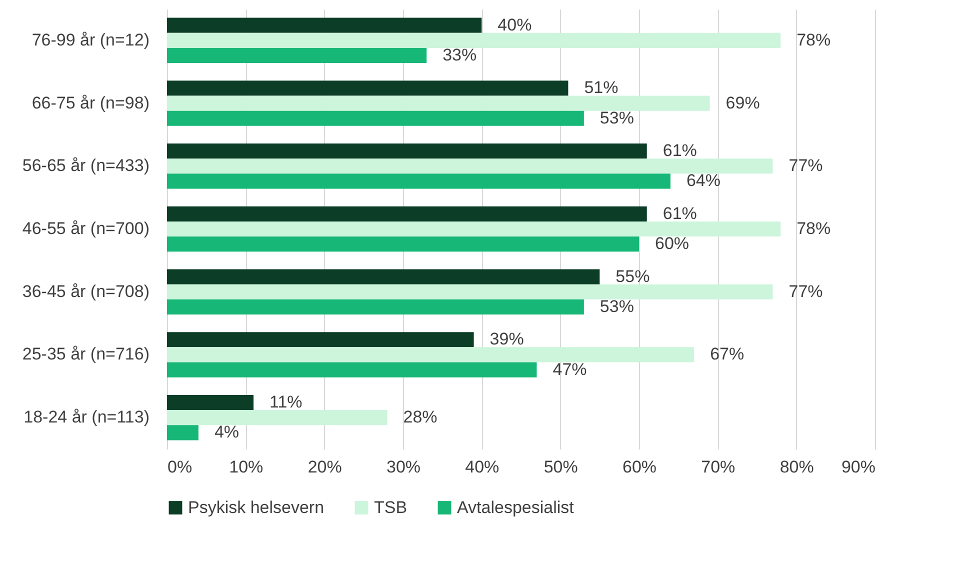 This screenshot has height=576, width=956. Describe the element at coordinates (727, 354) in the screenshot. I see `data-label: 67%` at that location.